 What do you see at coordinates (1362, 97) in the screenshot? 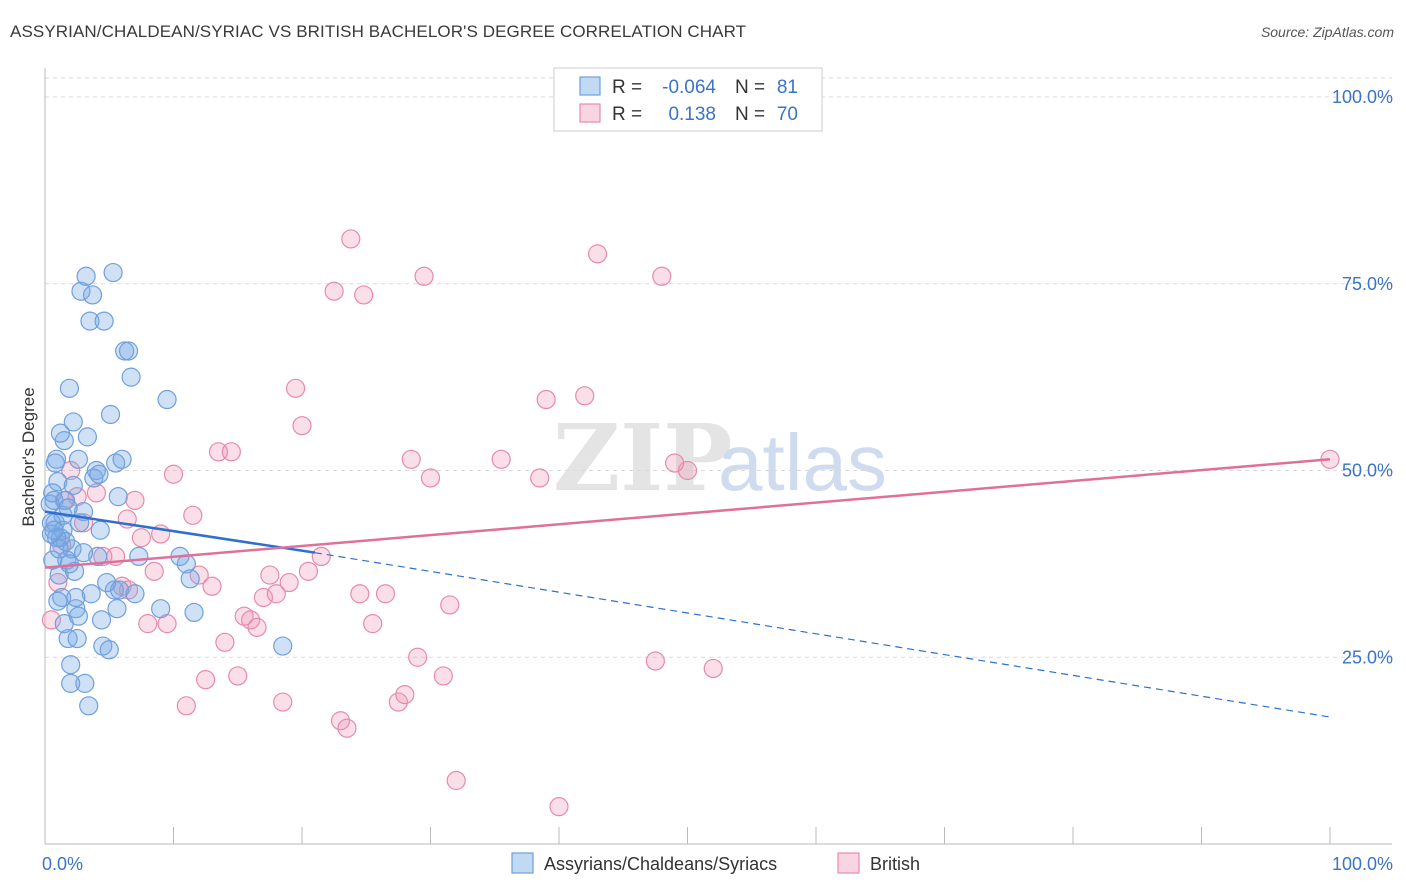
I see `y-tick-label-100: 100.0%` at bounding box center [1362, 97].